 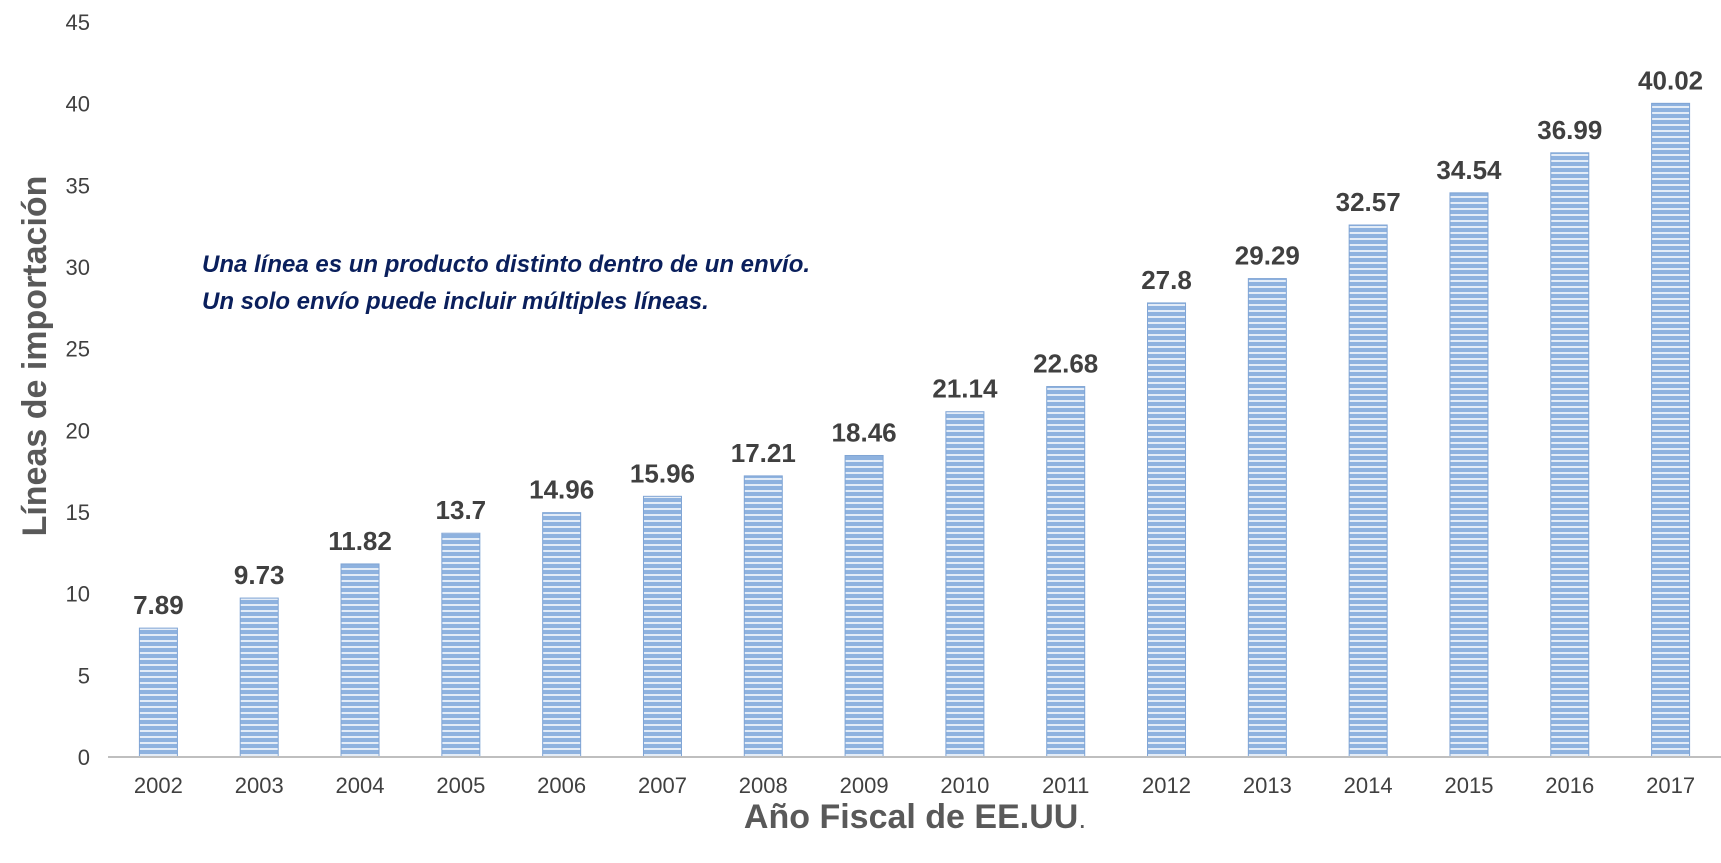 I want to click on y-axis-ticks: 0 5 10 15 20 25 30 35 40 45, so click(x=78, y=390).